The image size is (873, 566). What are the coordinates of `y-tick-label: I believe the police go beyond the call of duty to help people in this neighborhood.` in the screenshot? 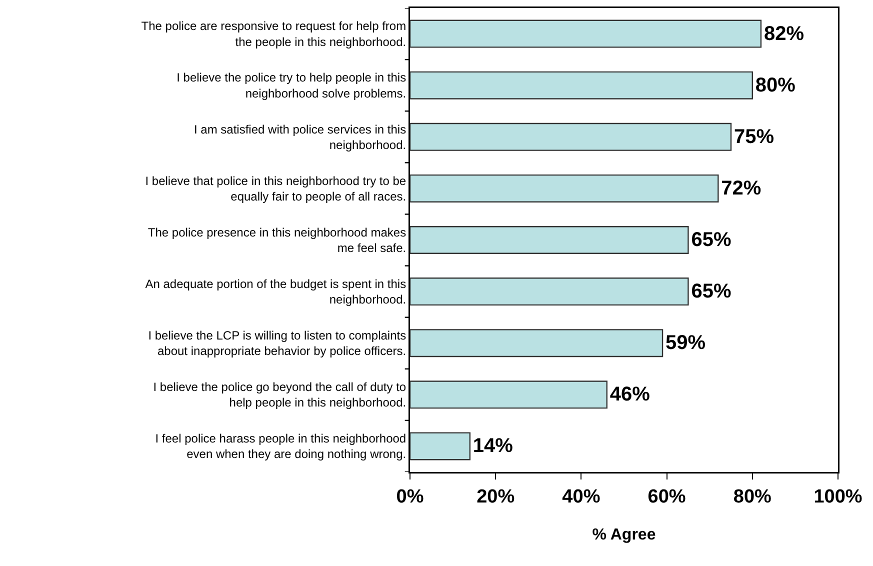 It's located at (279, 395).